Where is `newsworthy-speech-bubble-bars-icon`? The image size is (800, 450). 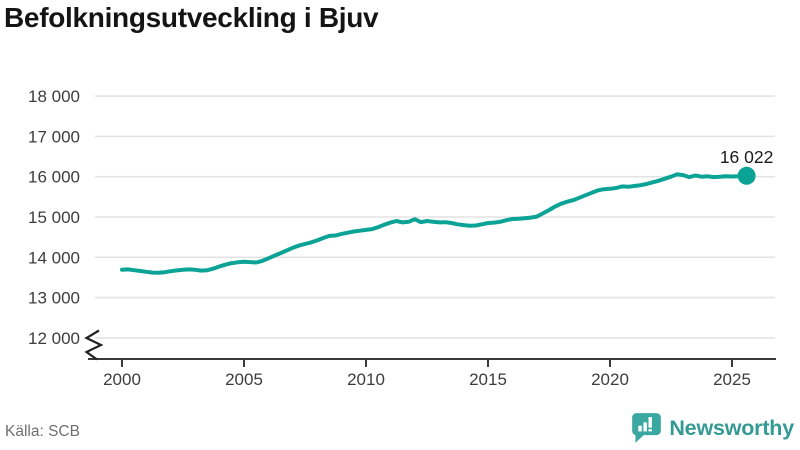 newsworthy-speech-bubble-bars-icon is located at coordinates (647, 428).